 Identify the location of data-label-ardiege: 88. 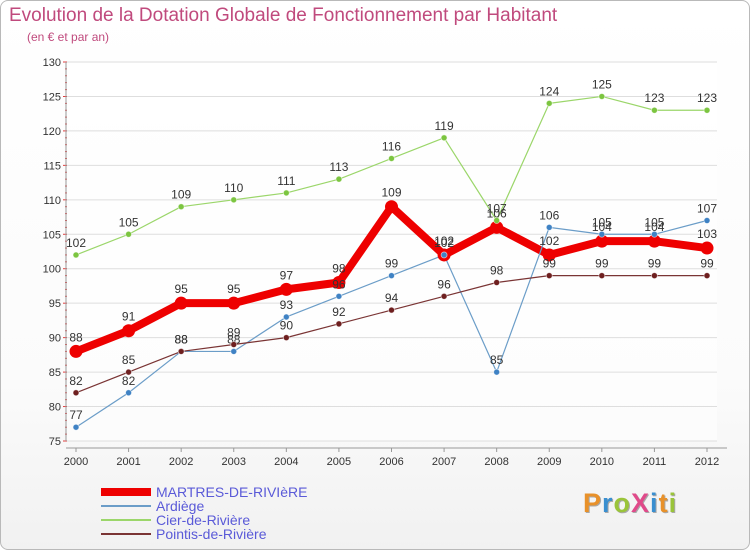
(234, 339).